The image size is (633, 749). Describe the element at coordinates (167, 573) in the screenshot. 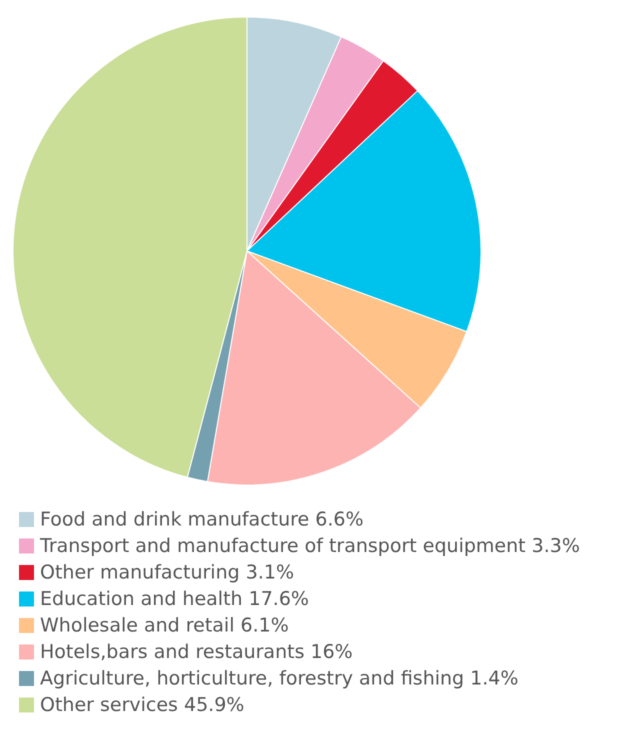

I see `legend-label: Other manufacturing 3.1%` at that location.